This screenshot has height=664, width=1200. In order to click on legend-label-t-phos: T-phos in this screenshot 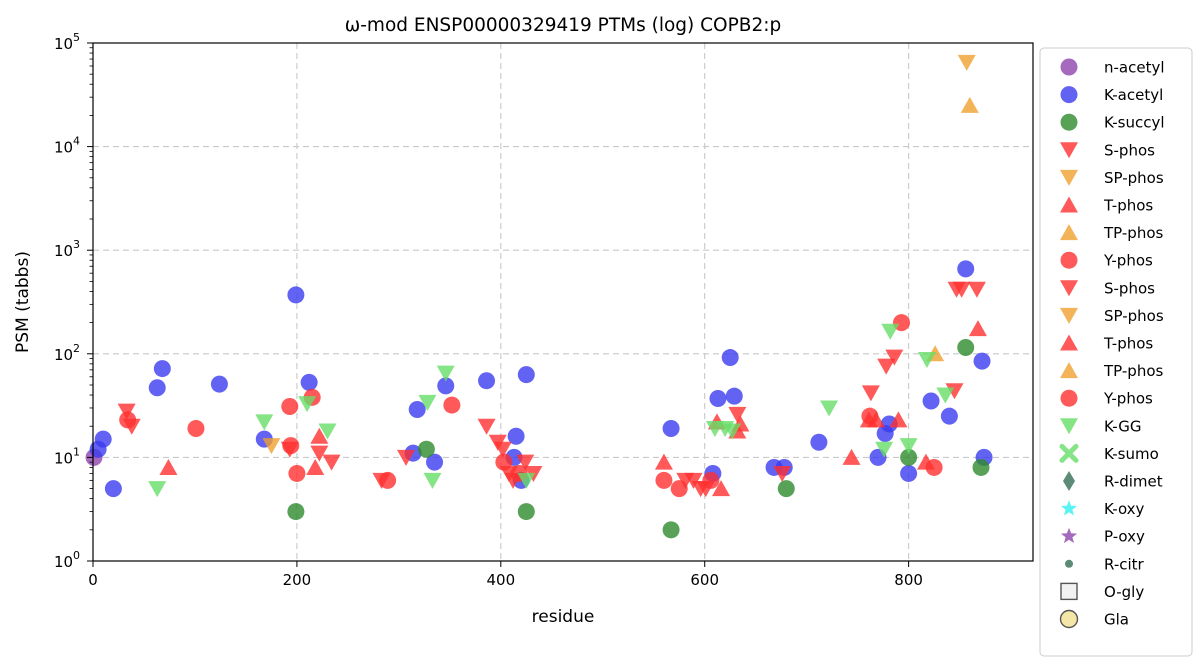, I will do `click(1128, 344)`.